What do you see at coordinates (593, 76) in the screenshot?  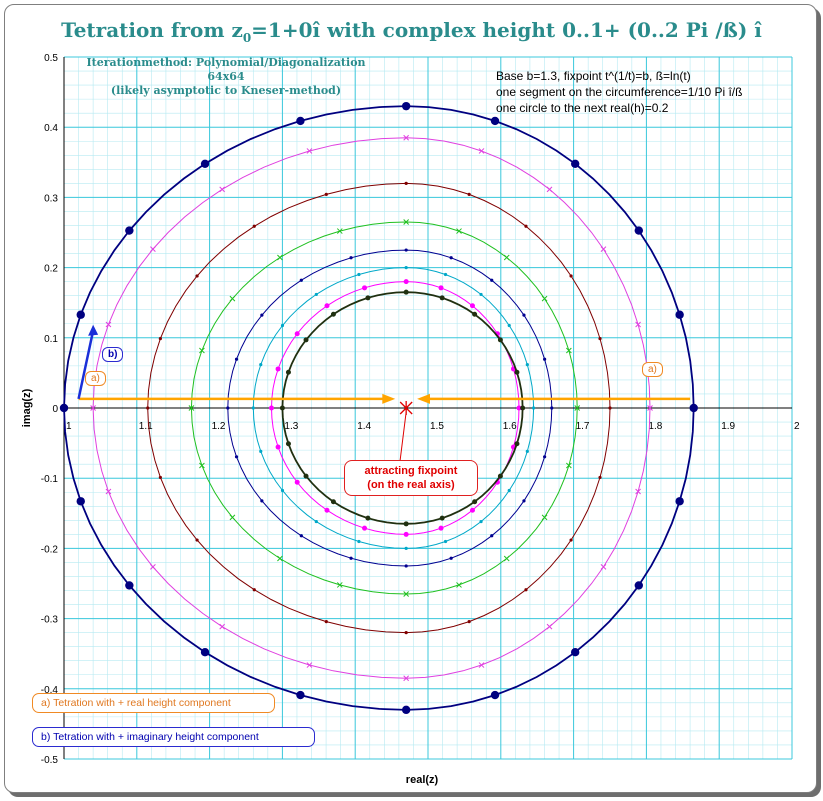 I see `info-line-1: Base b=1.3, fixpoint t^(1/t)=b, ß=ln(t)` at bounding box center [593, 76].